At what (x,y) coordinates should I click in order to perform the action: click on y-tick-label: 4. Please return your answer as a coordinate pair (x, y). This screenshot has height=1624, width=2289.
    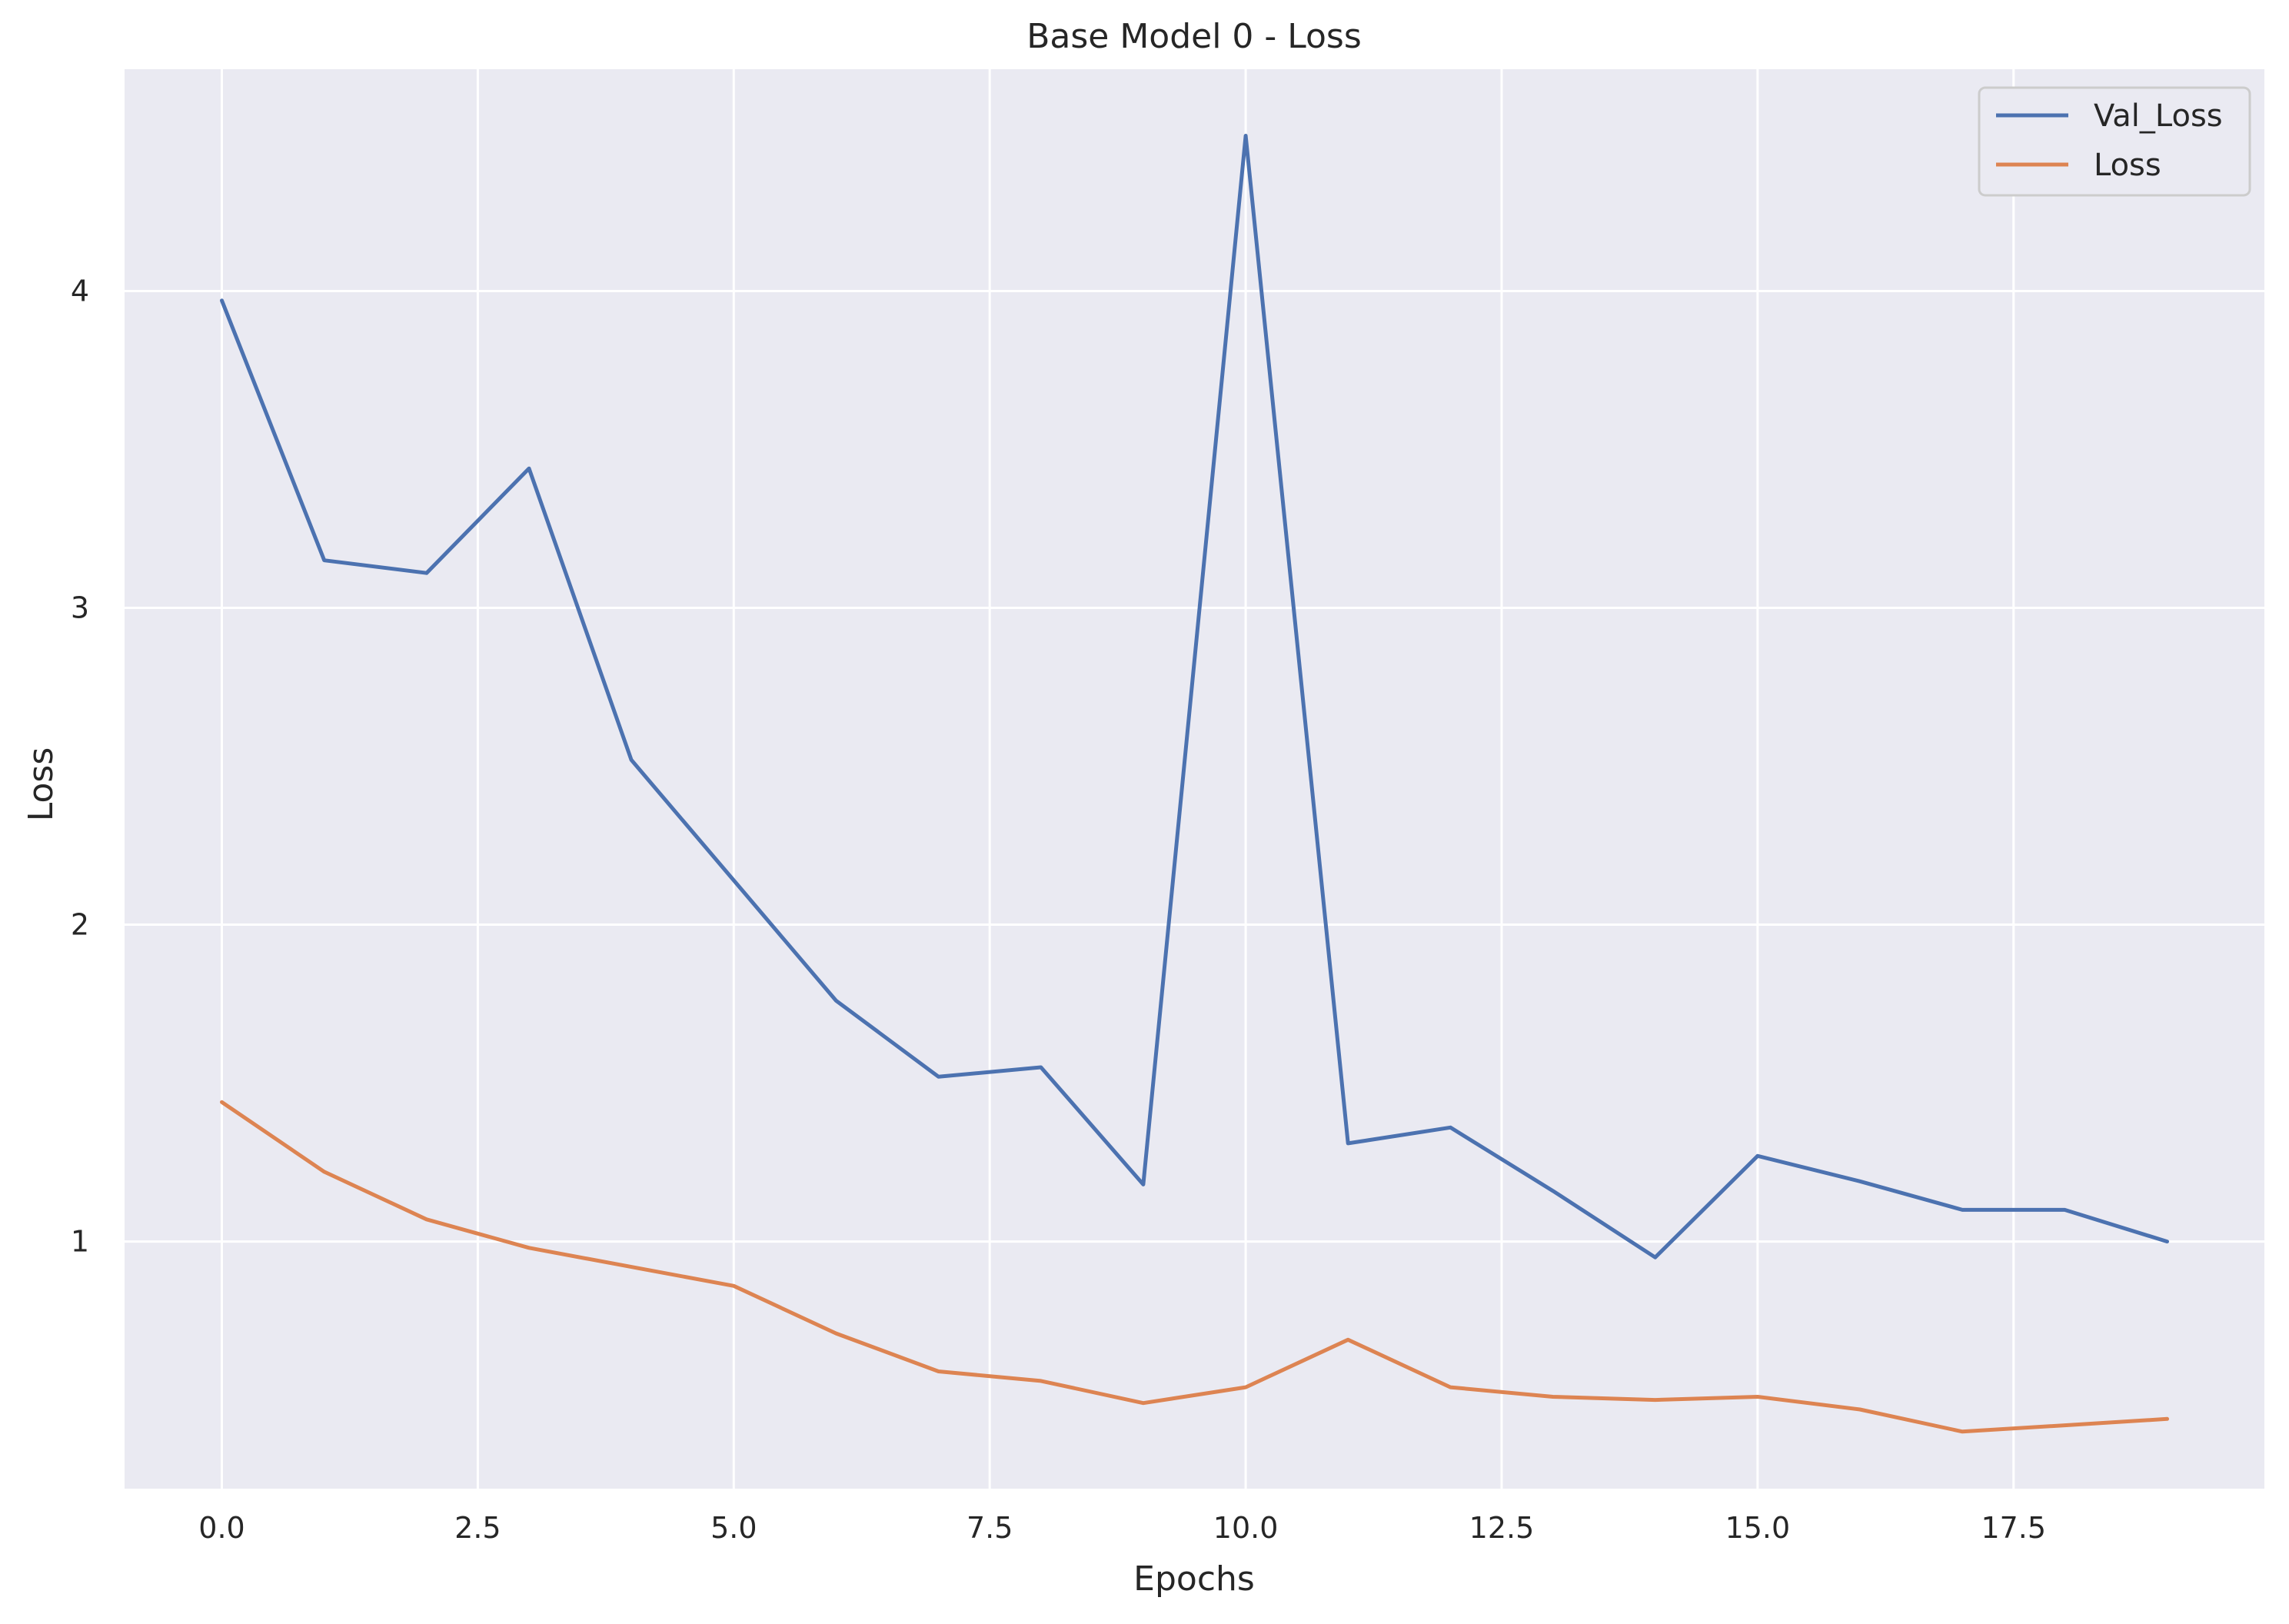
    Looking at the image, I should click on (80, 291).